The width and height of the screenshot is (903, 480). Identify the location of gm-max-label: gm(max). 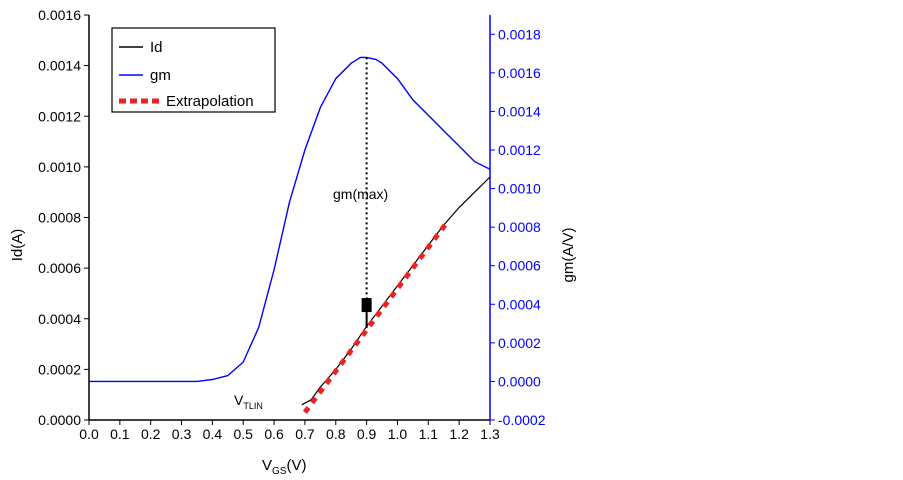
(360, 194).